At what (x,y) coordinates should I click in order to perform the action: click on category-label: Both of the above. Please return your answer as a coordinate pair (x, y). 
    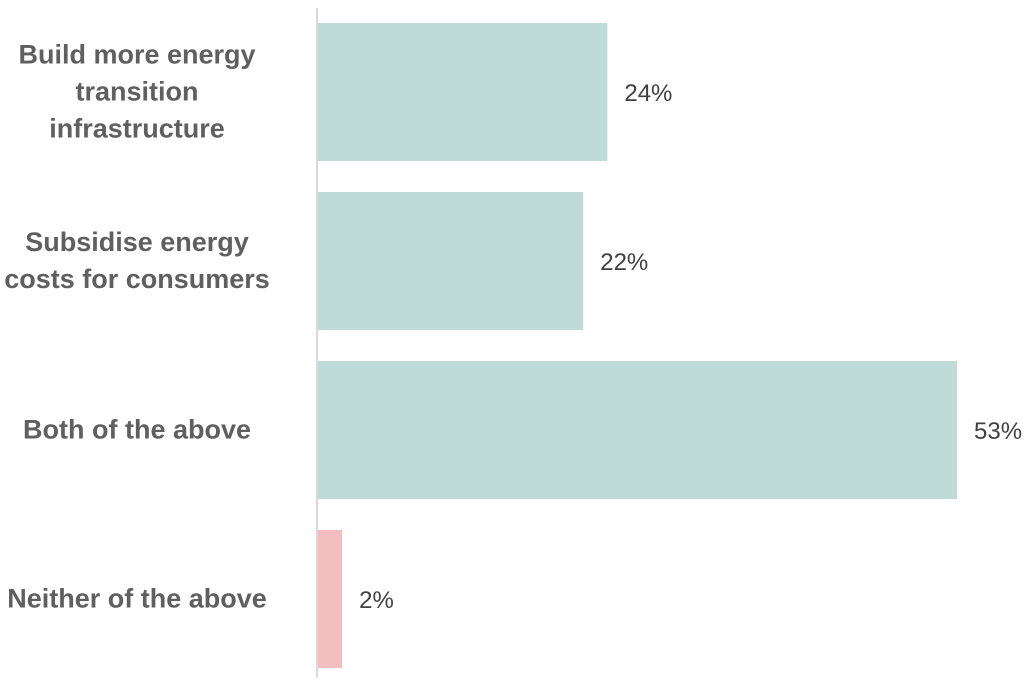
    Looking at the image, I should click on (143, 430).